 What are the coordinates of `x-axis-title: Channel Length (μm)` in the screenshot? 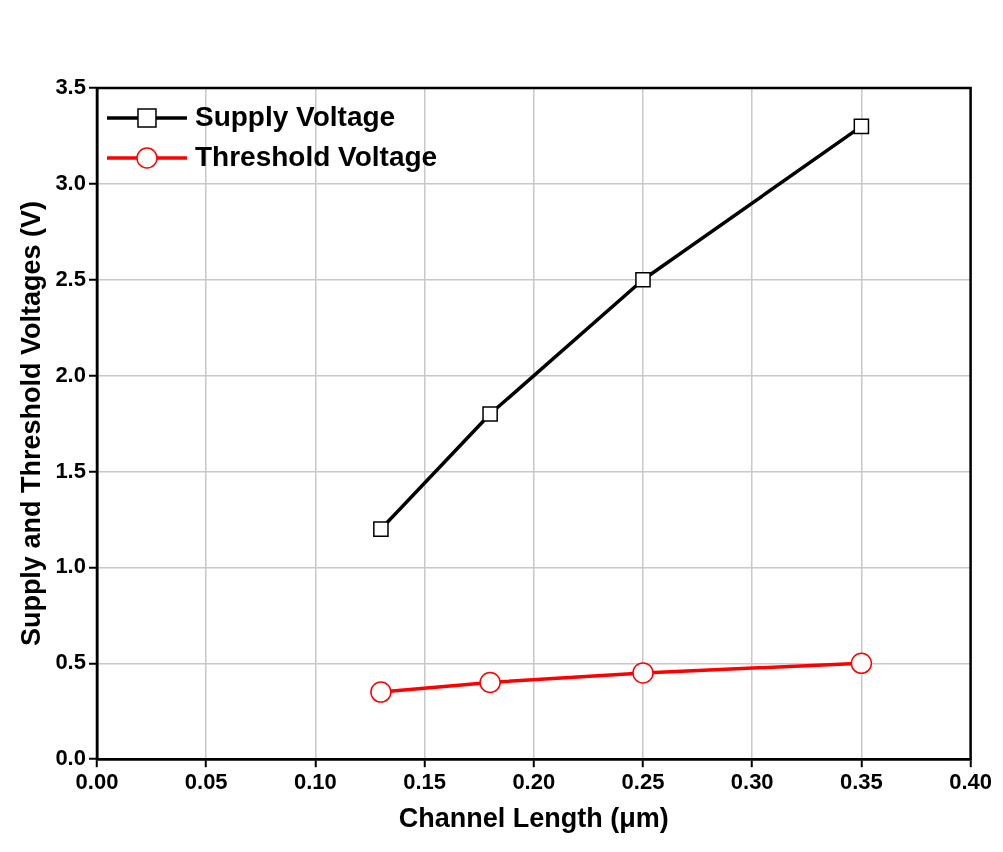 It's located at (533, 818).